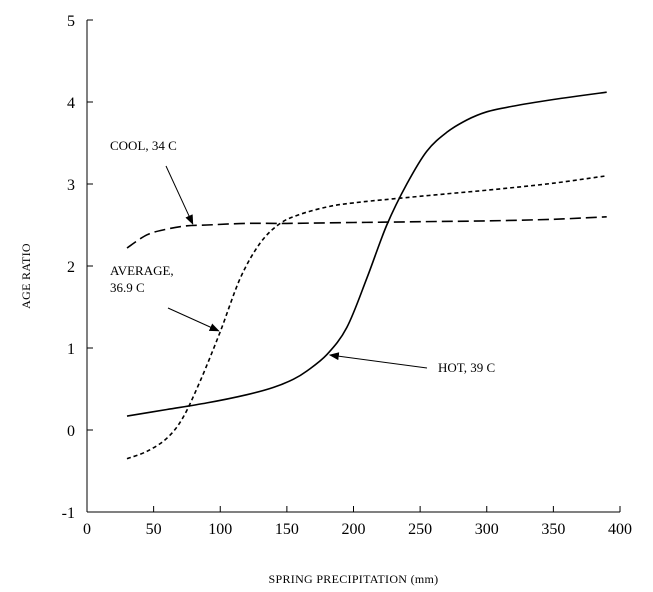  What do you see at coordinates (71, 267) in the screenshot?
I see `y-tick-label: 2` at bounding box center [71, 267].